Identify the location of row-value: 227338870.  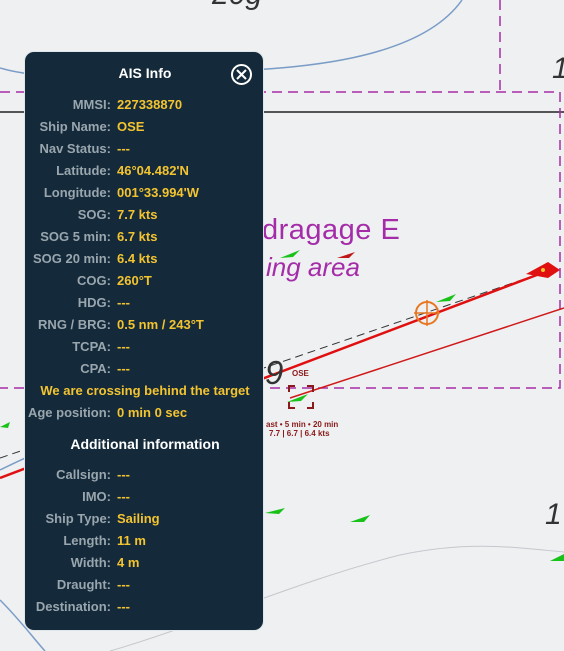
(150, 104).